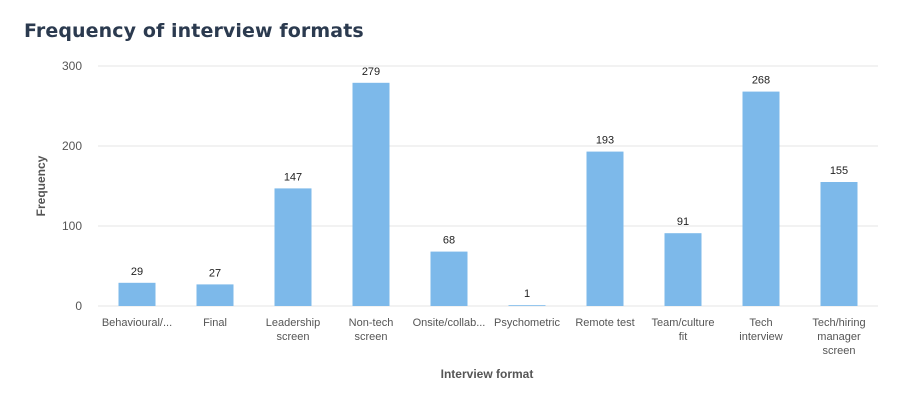  What do you see at coordinates (839, 171) in the screenshot?
I see `data-label: 155` at bounding box center [839, 171].